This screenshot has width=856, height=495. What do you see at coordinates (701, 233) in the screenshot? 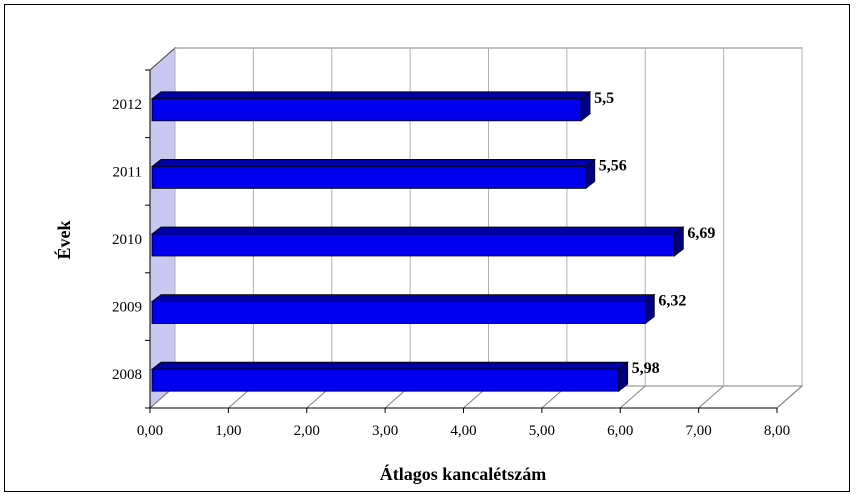
I see `data-label: 6,69` at bounding box center [701, 233].